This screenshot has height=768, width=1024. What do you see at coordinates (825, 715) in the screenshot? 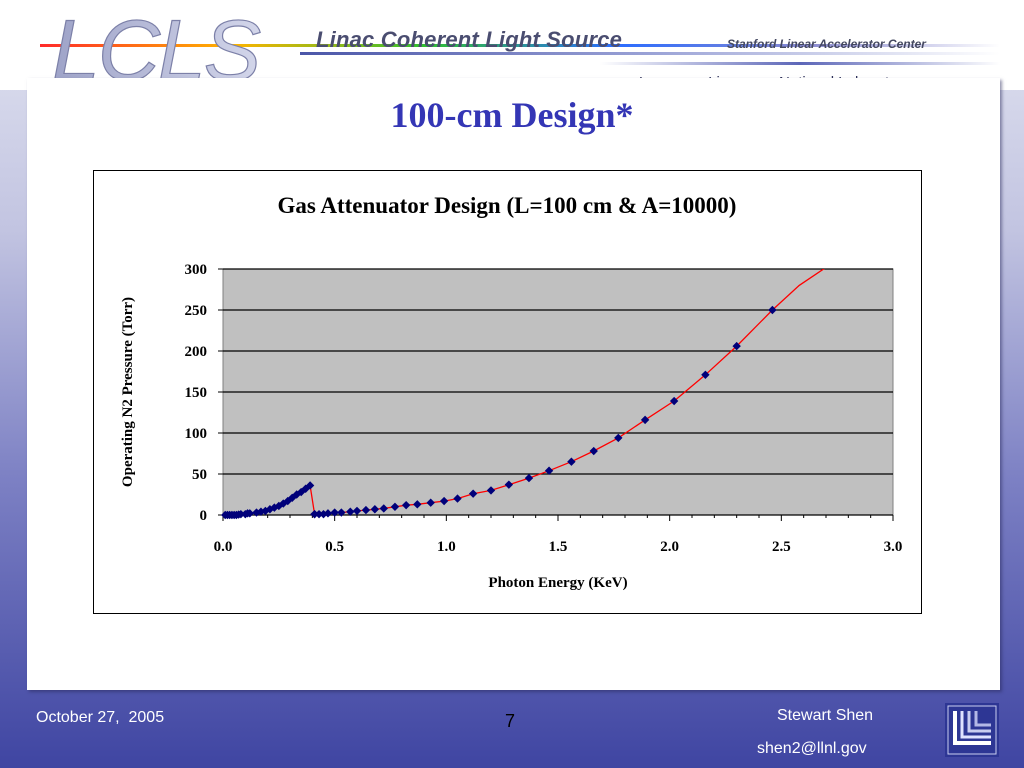
I see `footer-author: Stewart Shen` at bounding box center [825, 715].